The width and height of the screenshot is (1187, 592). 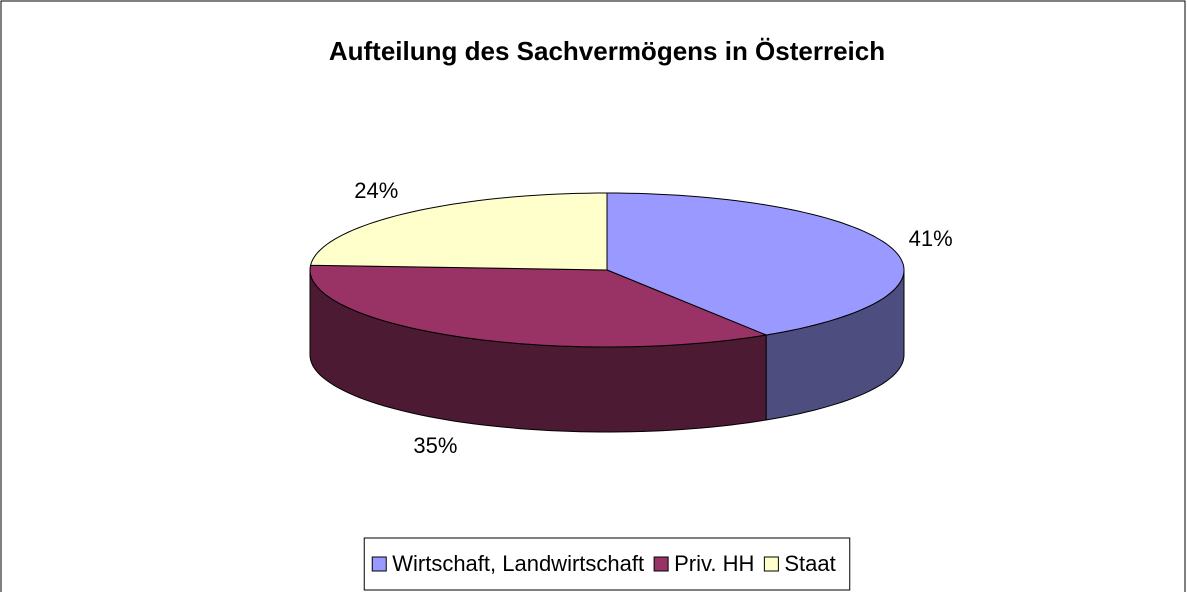 I want to click on data-label: 24%, so click(x=376, y=190).